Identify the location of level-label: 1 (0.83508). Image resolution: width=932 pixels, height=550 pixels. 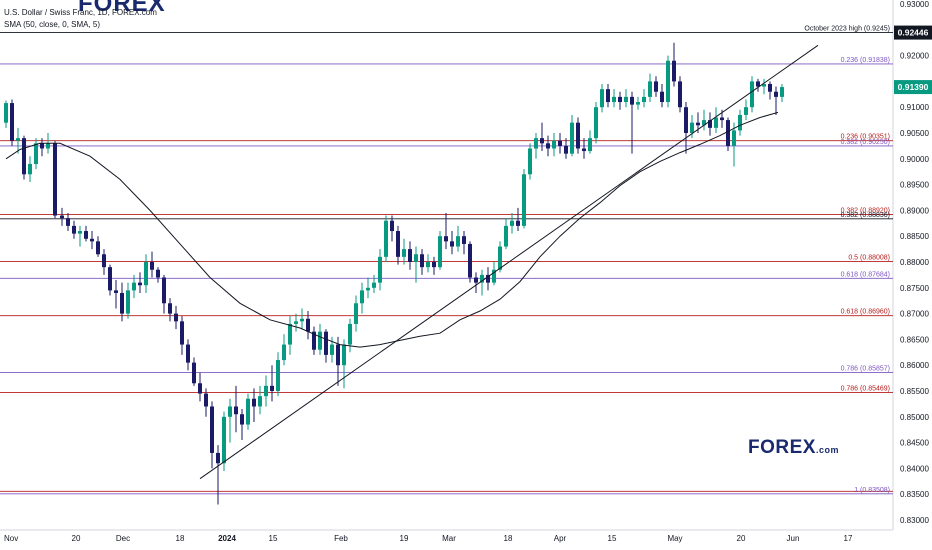
(872, 490).